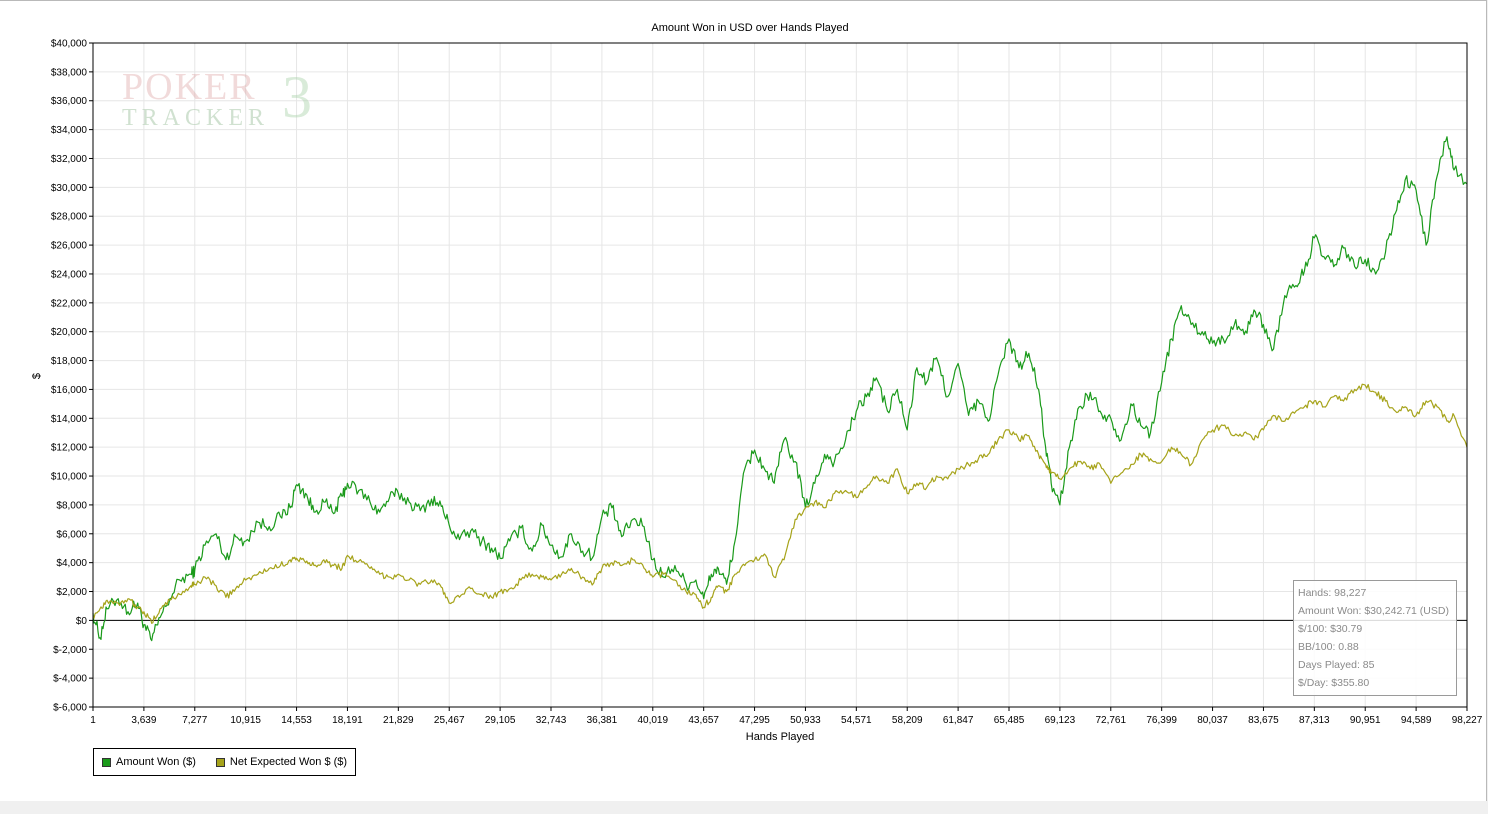 Image resolution: width=1488 pixels, height=814 pixels. I want to click on stat-per-day: $/Day: $355.80, so click(1334, 683).